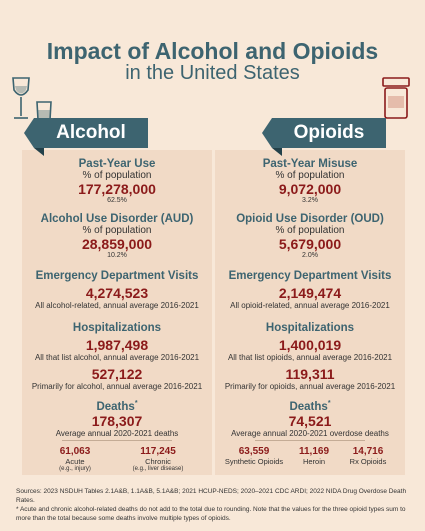  I want to click on oud-pct: 2.0%, so click(310, 255).